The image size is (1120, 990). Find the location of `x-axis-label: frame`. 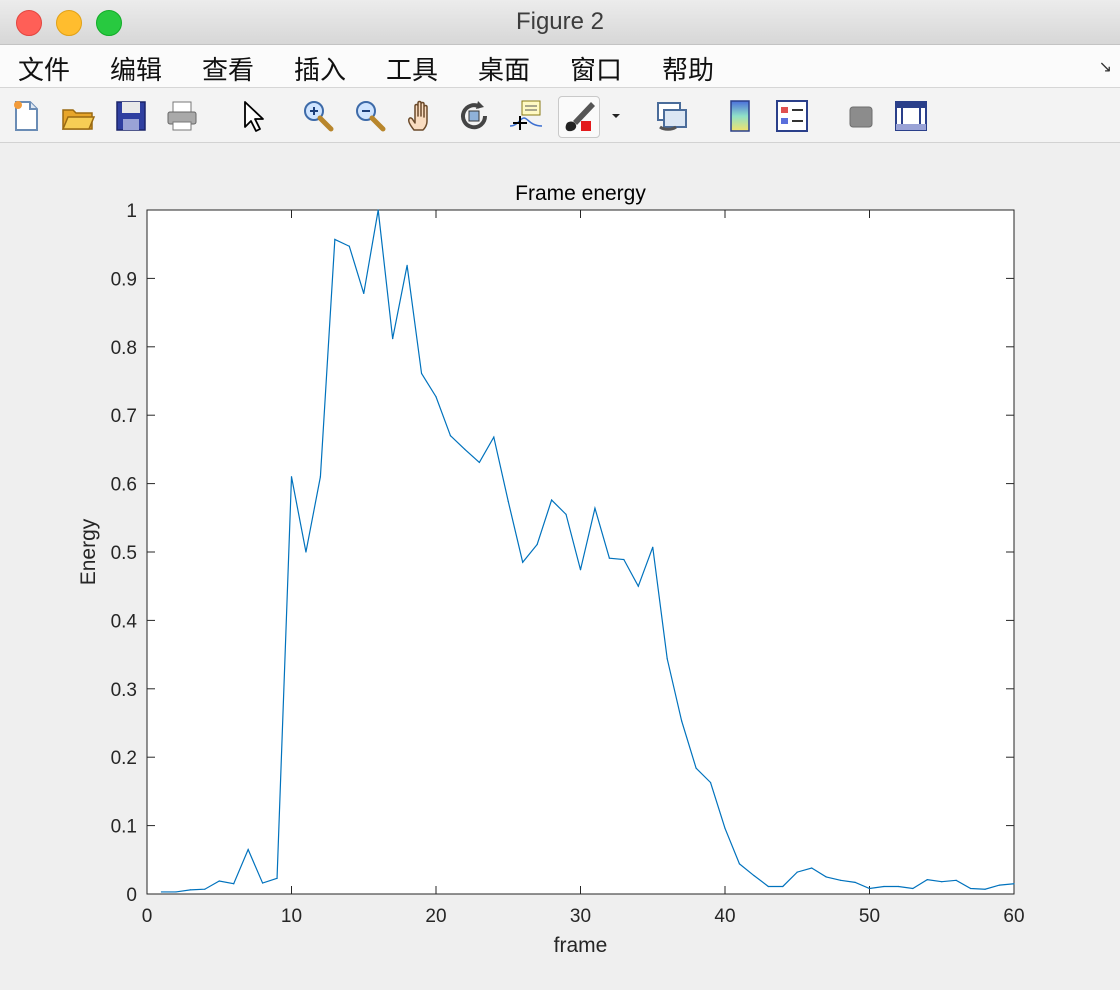

x-axis-label: frame is located at coordinates (581, 945).